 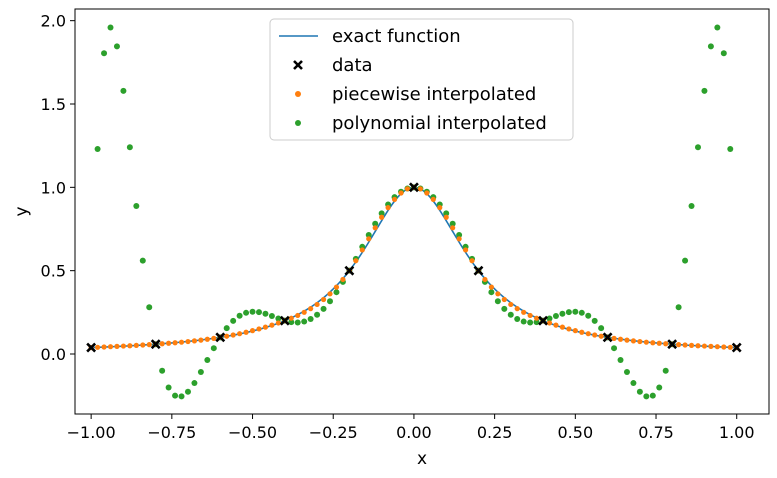 I want to click on legend-swatch-x, so click(x=298, y=65).